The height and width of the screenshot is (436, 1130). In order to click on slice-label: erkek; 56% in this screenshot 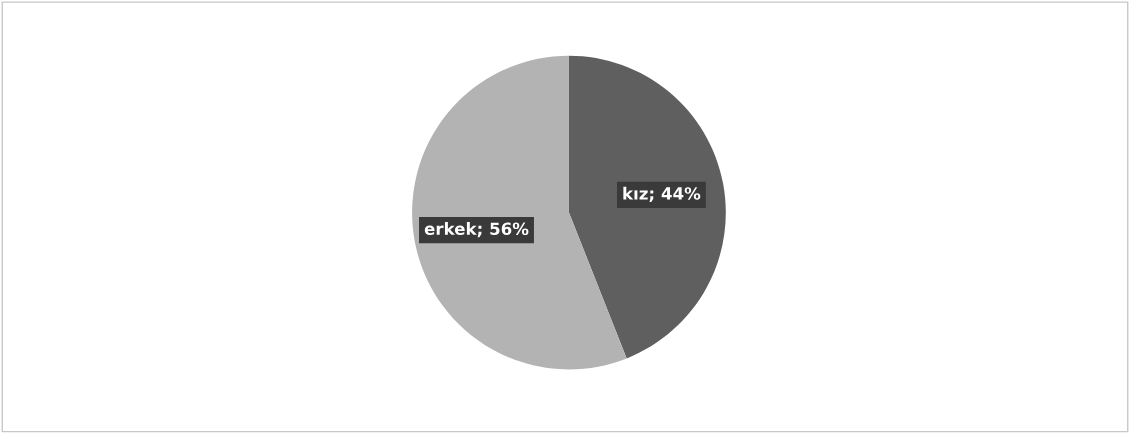, I will do `click(476, 230)`.